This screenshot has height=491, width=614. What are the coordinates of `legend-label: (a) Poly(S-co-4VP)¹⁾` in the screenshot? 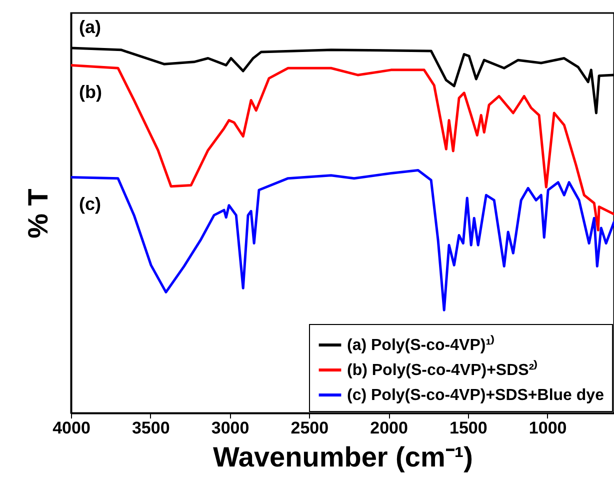 It's located at (421, 344).